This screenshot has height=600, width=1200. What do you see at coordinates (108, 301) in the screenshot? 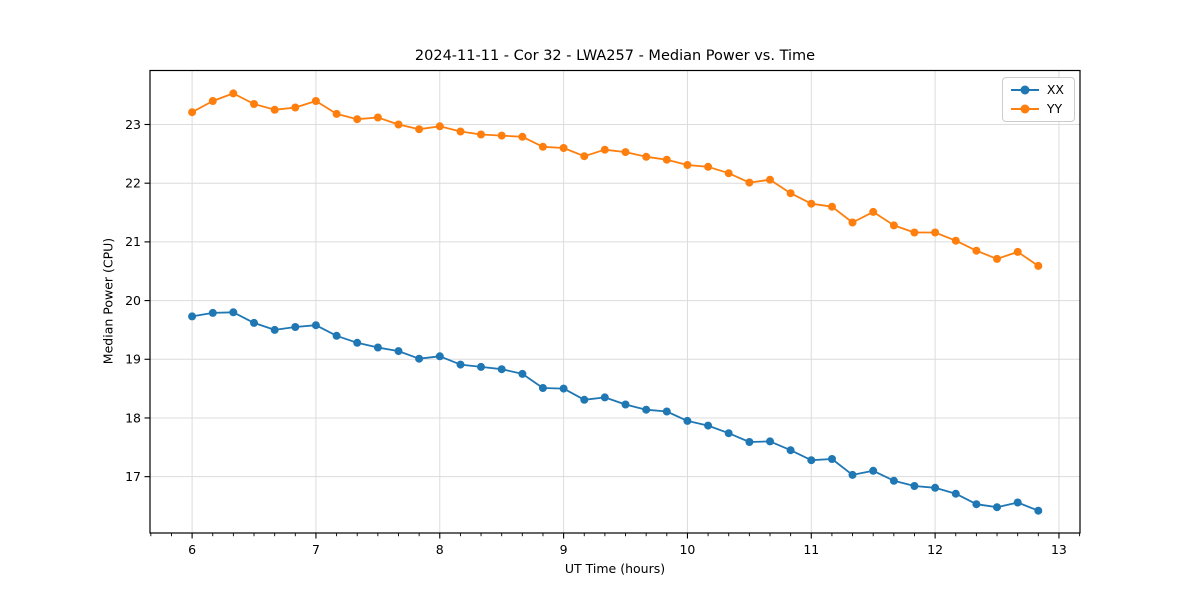
I see `y-axis-label: Median Power (CPU)` at bounding box center [108, 301].